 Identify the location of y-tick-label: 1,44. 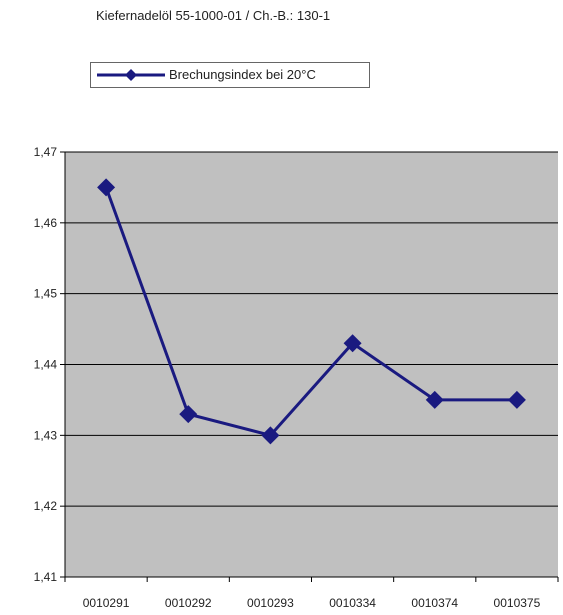
(46, 365).